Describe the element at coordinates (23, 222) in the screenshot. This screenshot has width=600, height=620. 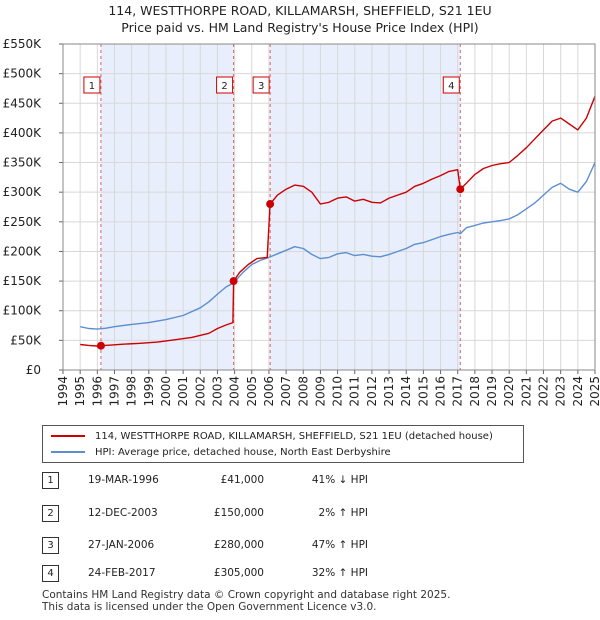
I see `y-tick-label: £250K` at that location.